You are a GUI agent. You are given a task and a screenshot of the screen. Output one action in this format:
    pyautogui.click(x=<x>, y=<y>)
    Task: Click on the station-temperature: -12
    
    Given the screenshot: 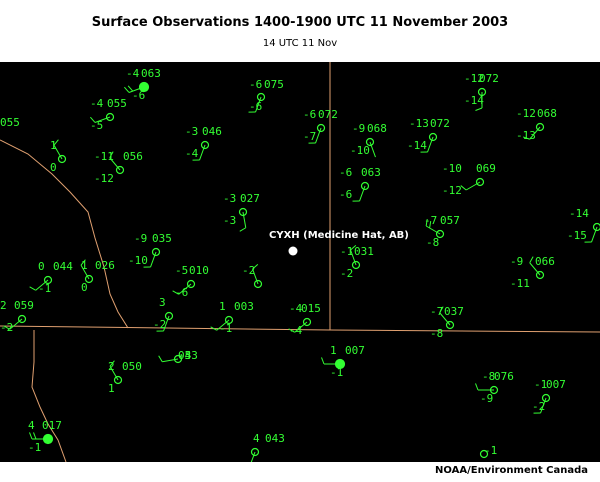 What is the action you would take?
    pyautogui.click(x=526, y=113)
    